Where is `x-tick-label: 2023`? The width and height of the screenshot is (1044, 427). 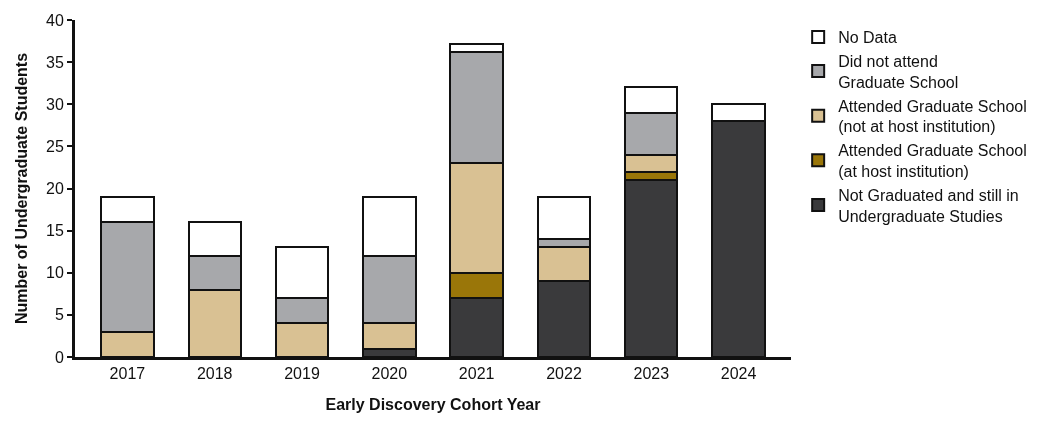
x-tick-label: 2023 is located at coordinates (651, 374).